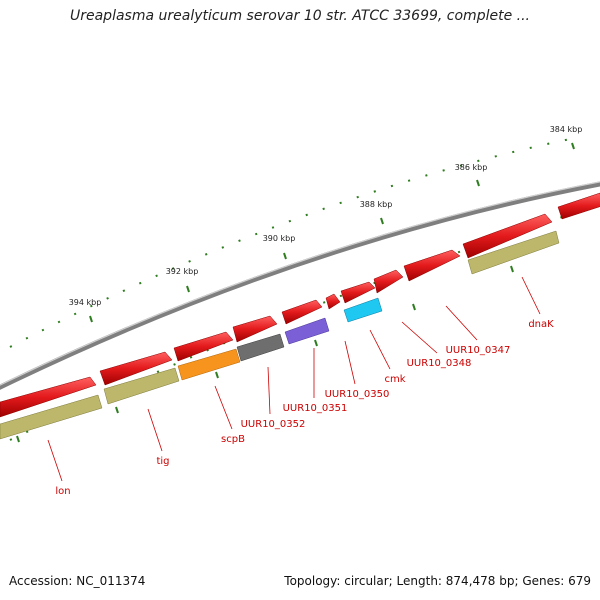  Describe the element at coordinates (85, 302) in the screenshot. I see `scale-label-394: 394 kbp` at that location.